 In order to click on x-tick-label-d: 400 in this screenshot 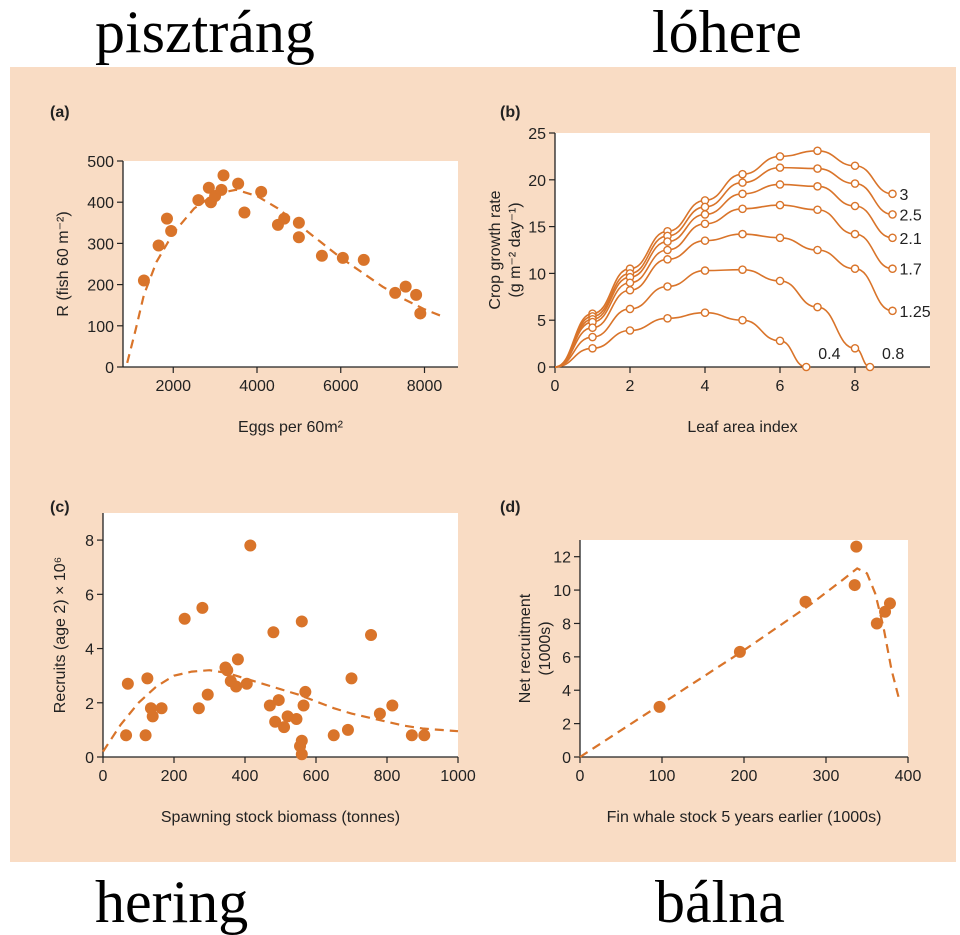, I will do `click(908, 776)`.